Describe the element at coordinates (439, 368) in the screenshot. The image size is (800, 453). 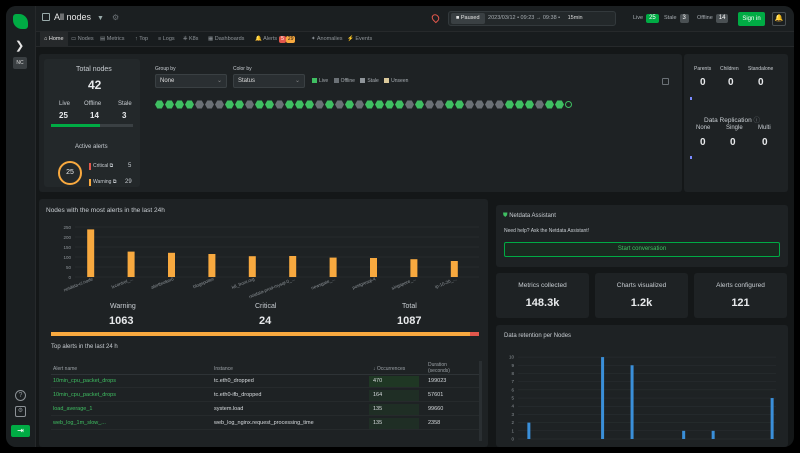
I see `col-duration: Duration (seconds)` at that location.